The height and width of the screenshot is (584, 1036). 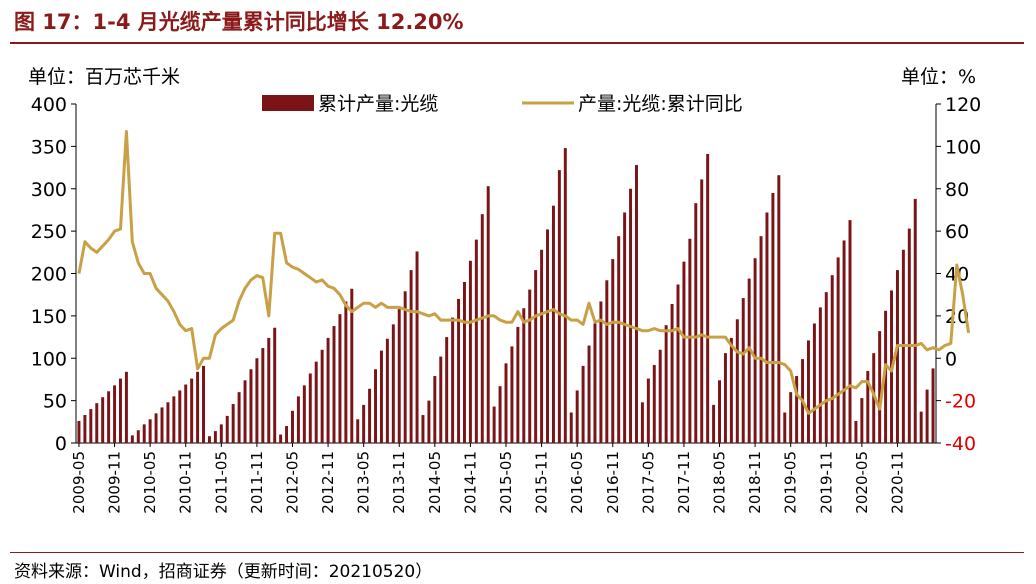 I want to click on x-tick-label: 2020-05, so click(x=862, y=482).